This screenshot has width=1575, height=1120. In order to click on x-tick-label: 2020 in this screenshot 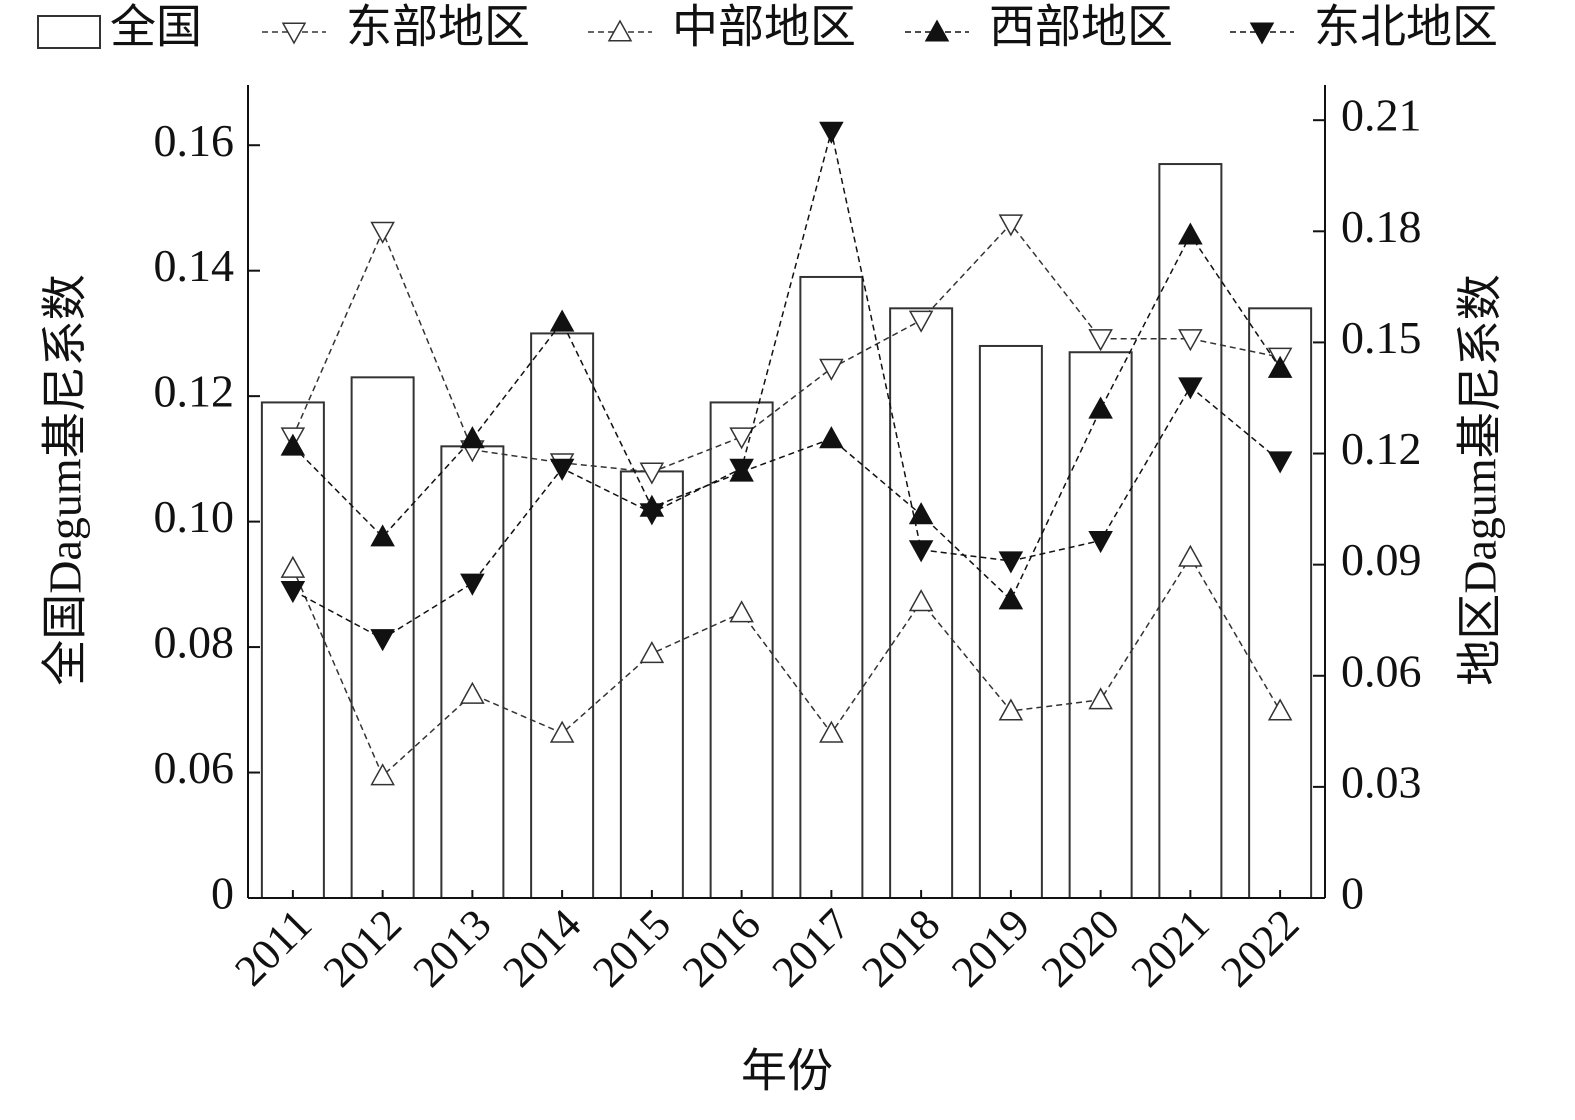, I will do `click(1080, 948)`.